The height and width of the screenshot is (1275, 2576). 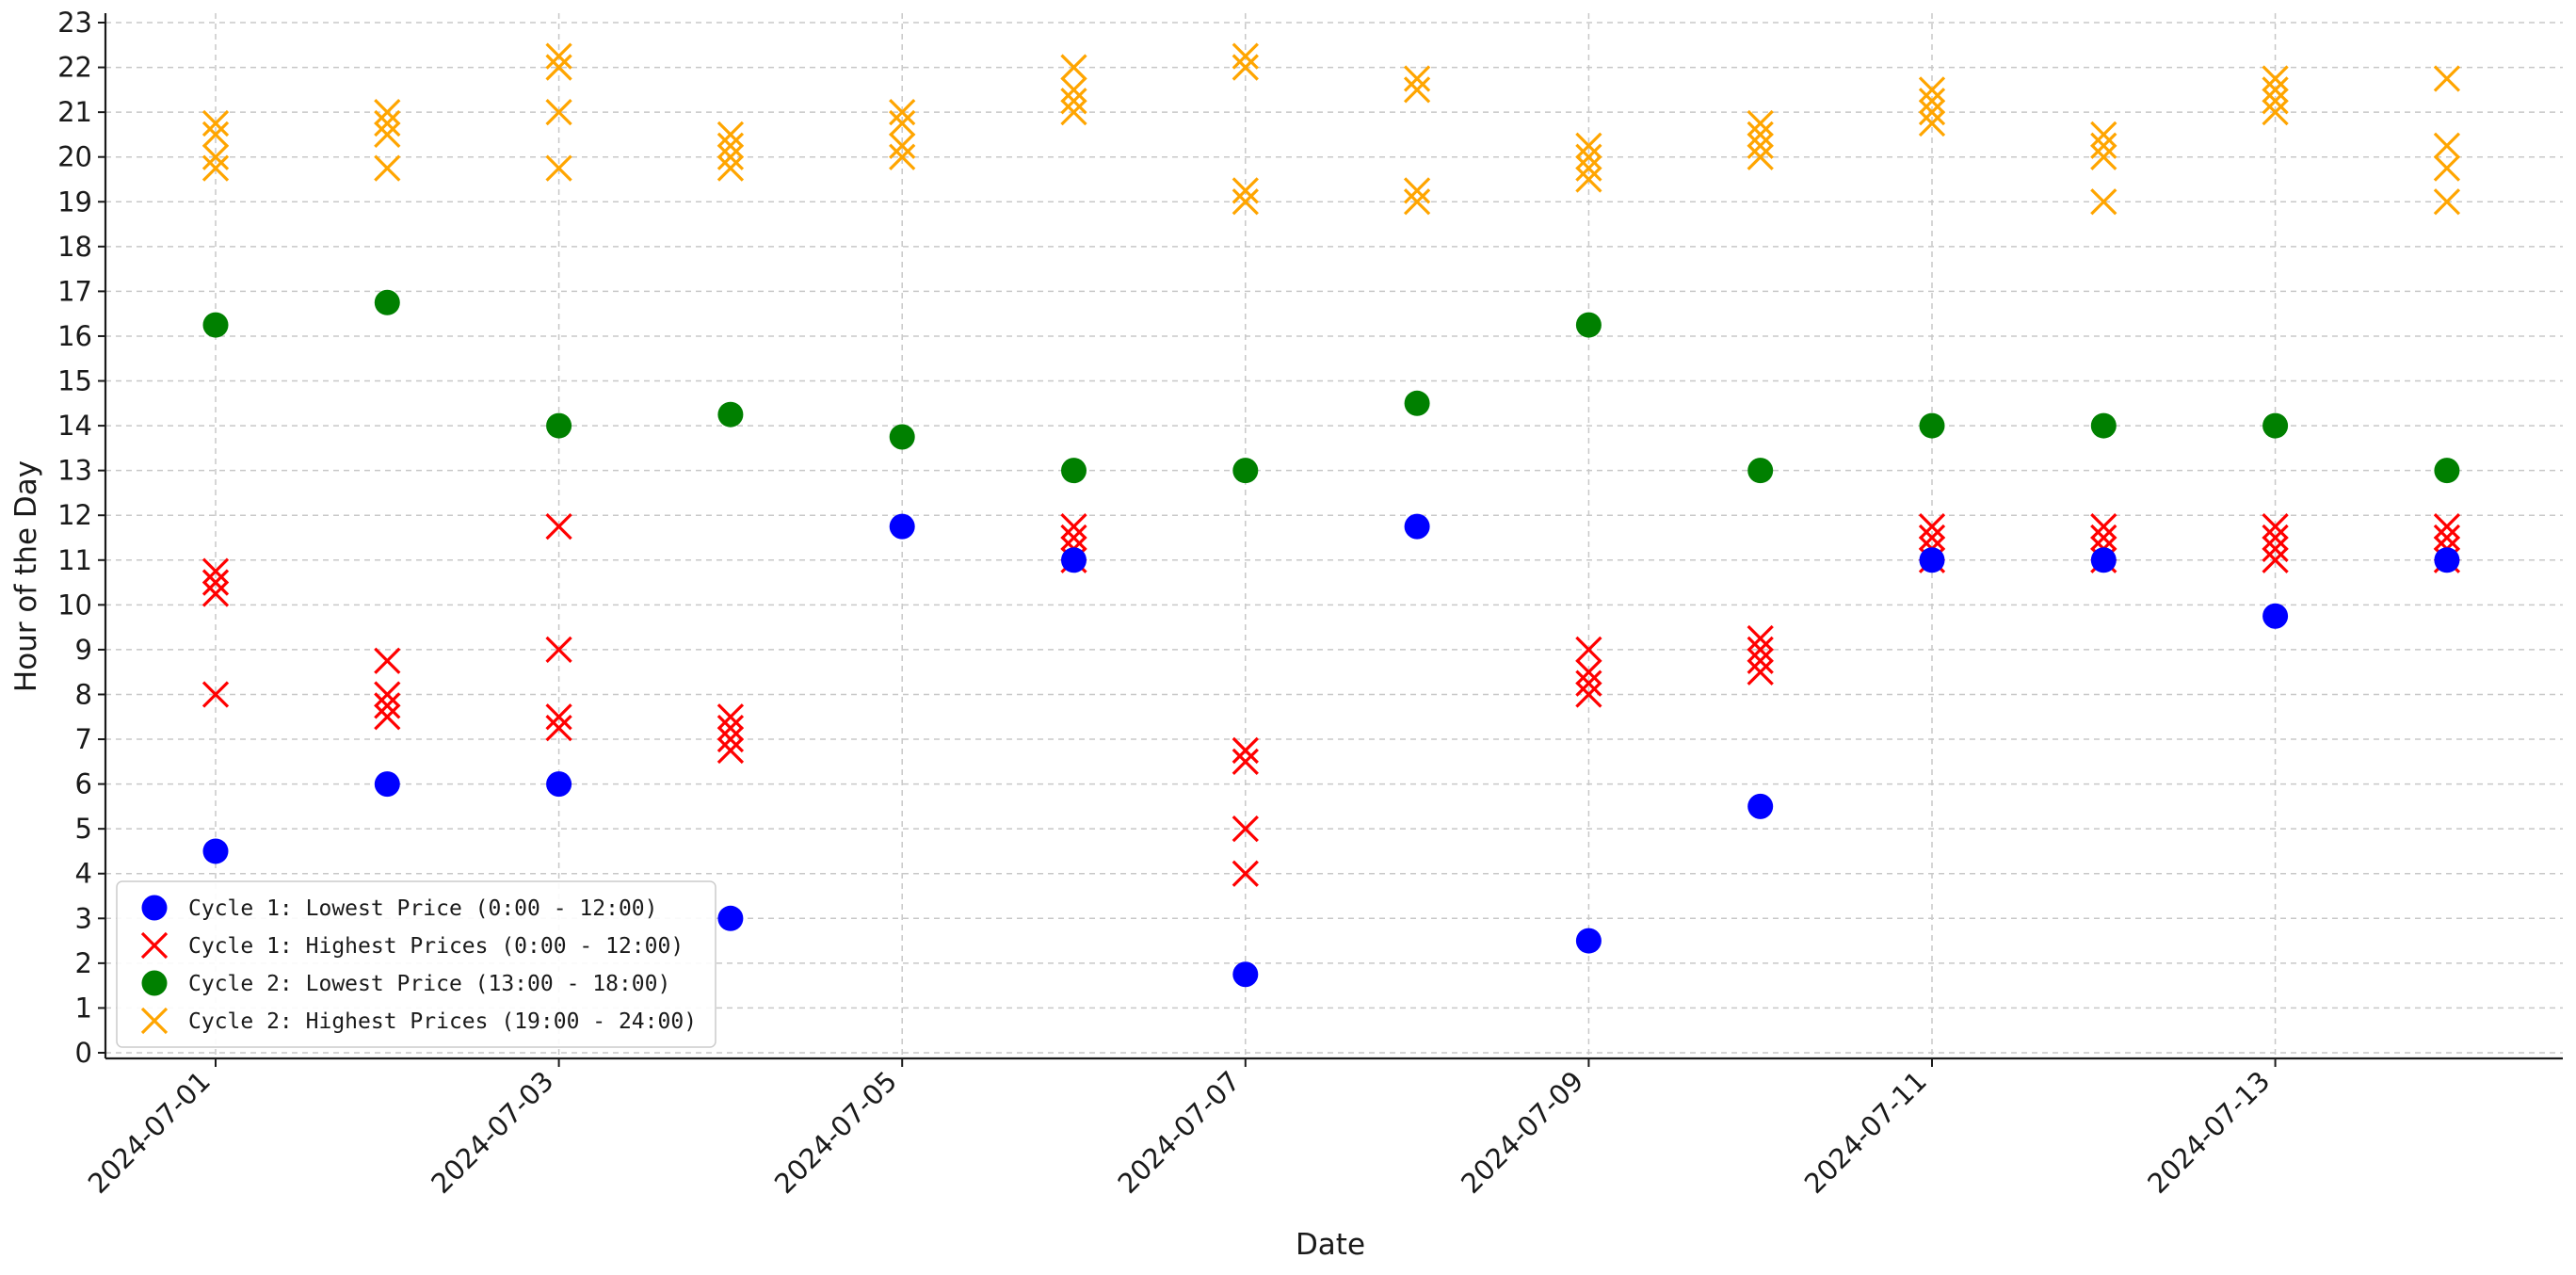 What do you see at coordinates (405, 983) in the screenshot?
I see `legend-item: Cycle 2: Lowest Price (13:00 - 18:00)` at bounding box center [405, 983].